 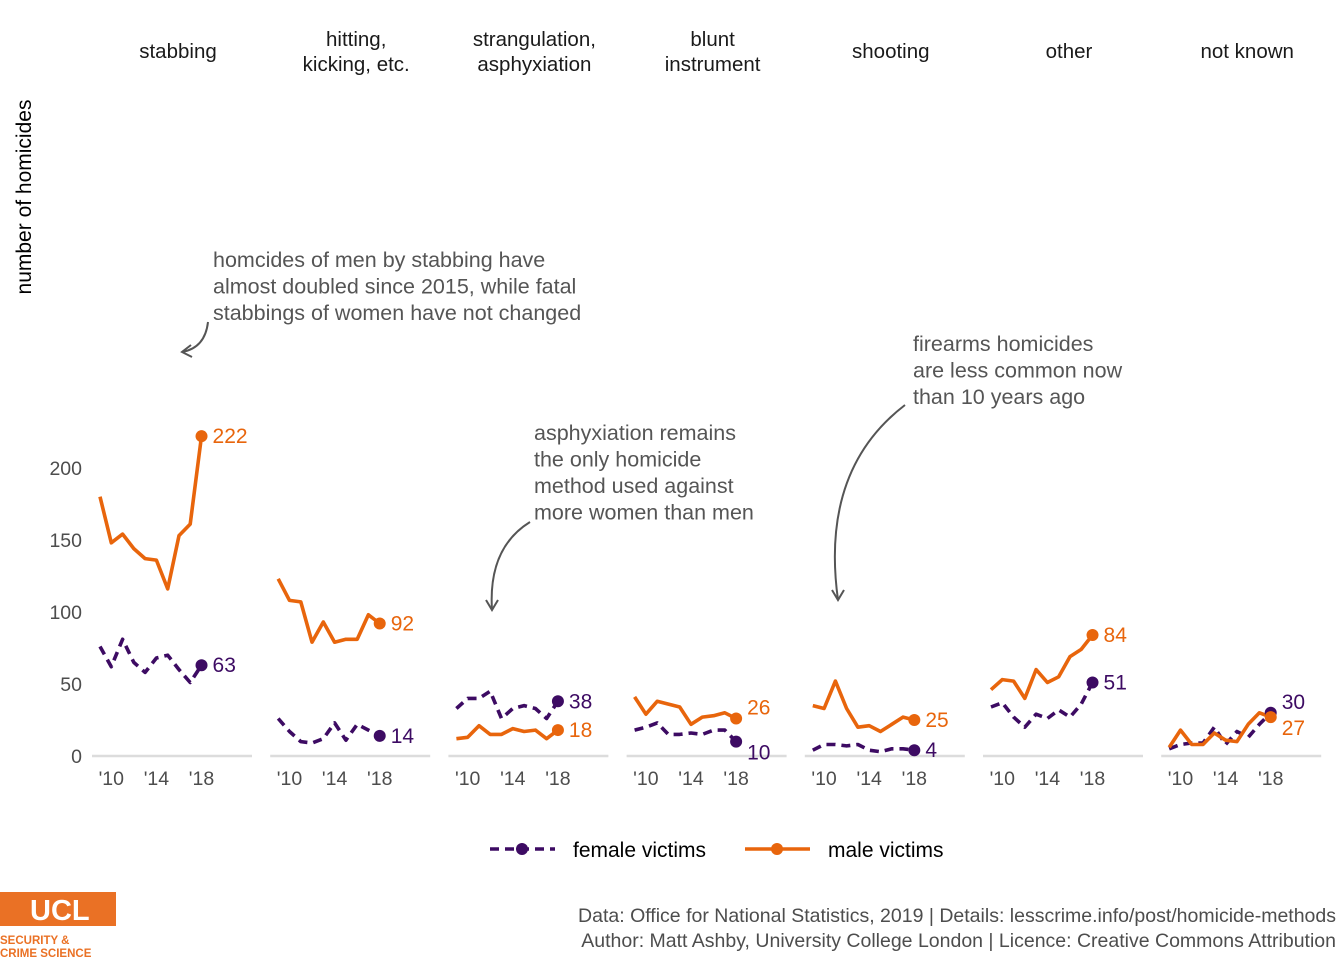 I want to click on legend-point-female, so click(x=522, y=849).